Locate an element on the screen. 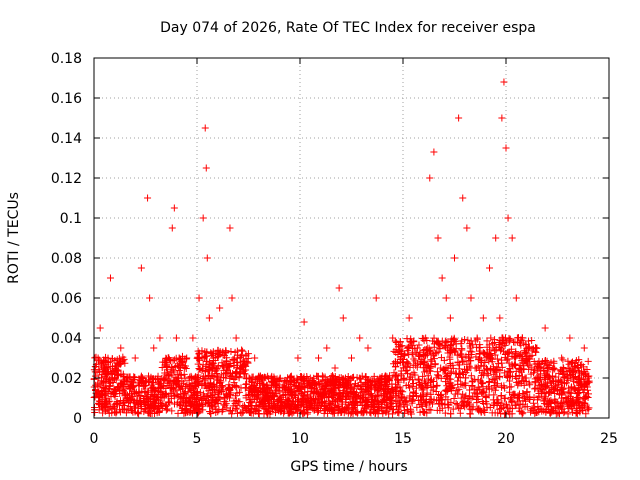 The width and height of the screenshot is (640, 480). y-tick-label: 0.06 is located at coordinates (66, 299).